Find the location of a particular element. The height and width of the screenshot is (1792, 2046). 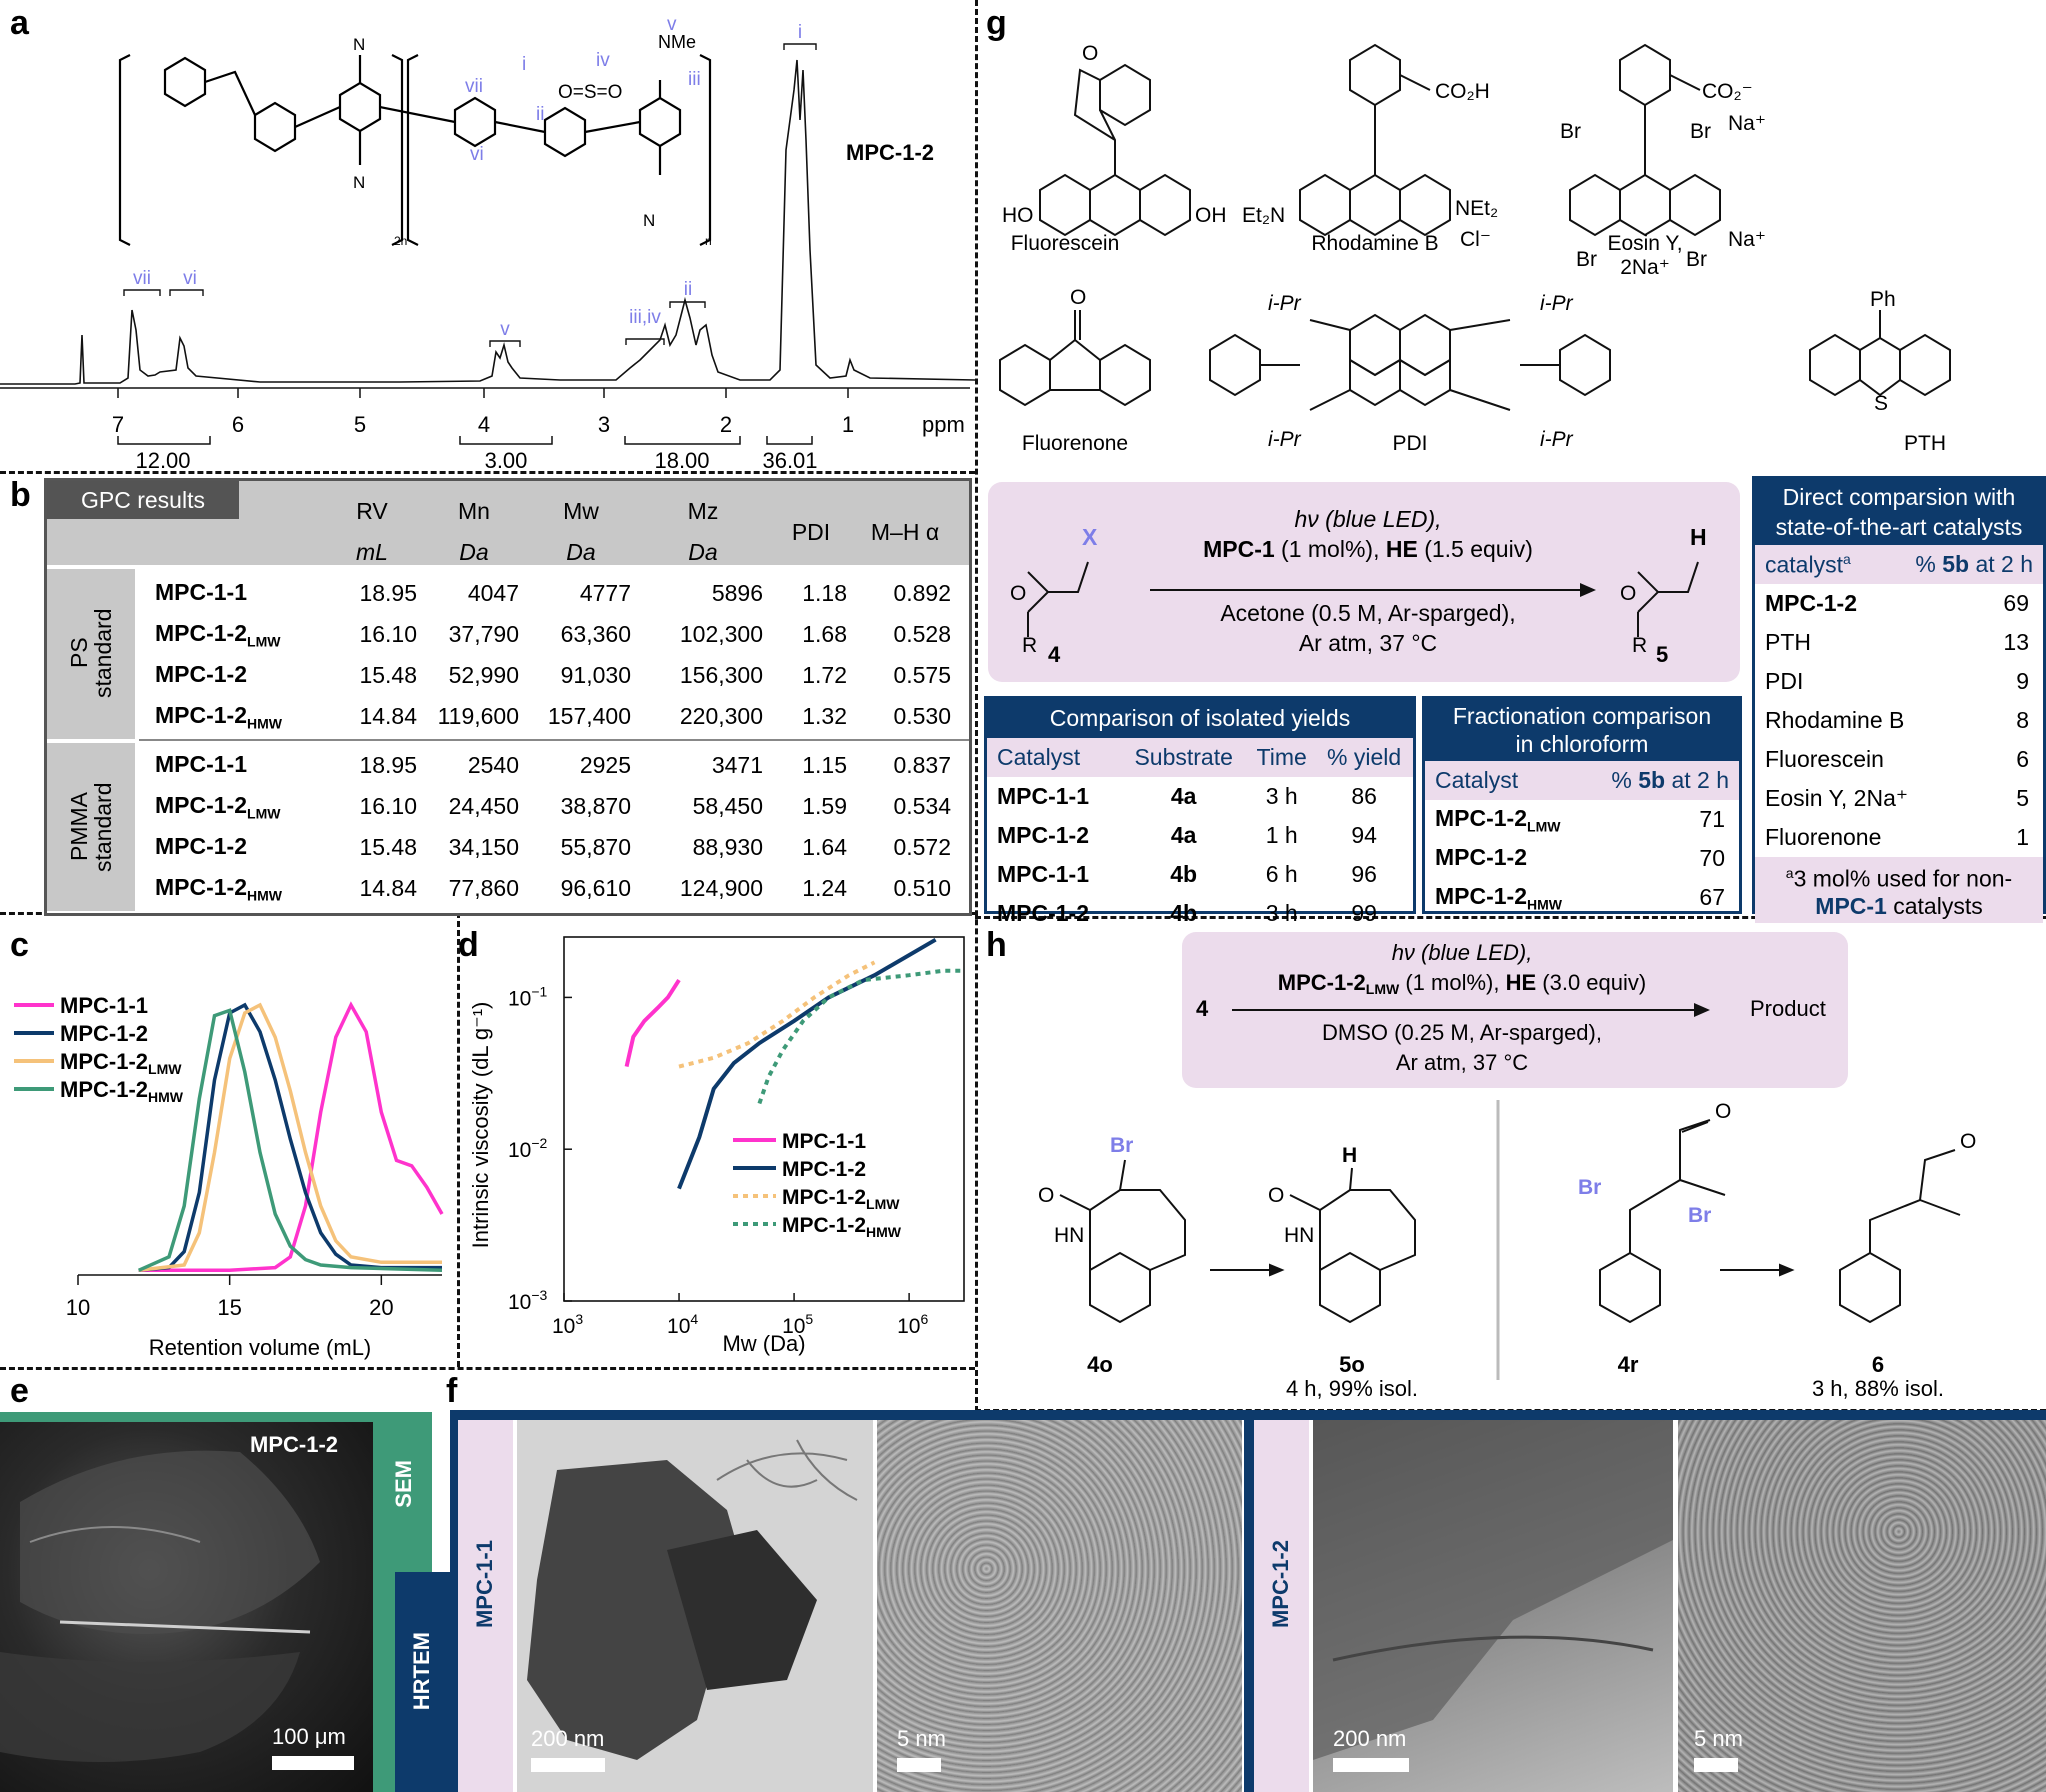

atom-label: O is located at coordinates (1968, 1141).